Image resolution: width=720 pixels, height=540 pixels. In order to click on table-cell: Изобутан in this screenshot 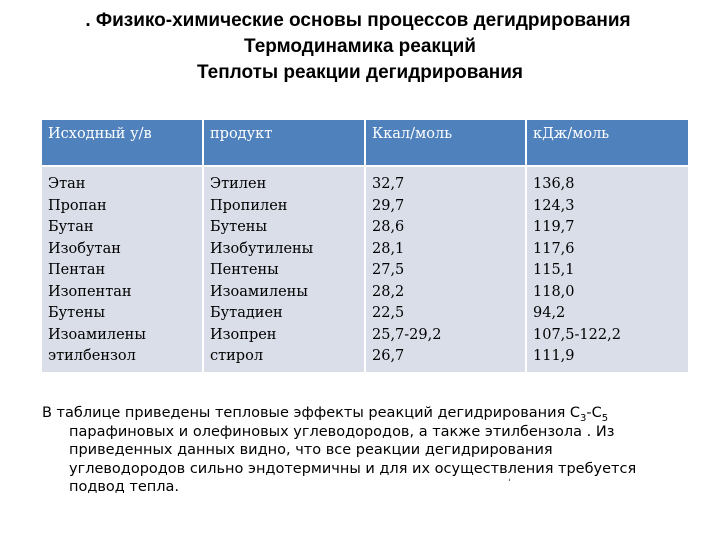, I will do `click(84, 248)`.